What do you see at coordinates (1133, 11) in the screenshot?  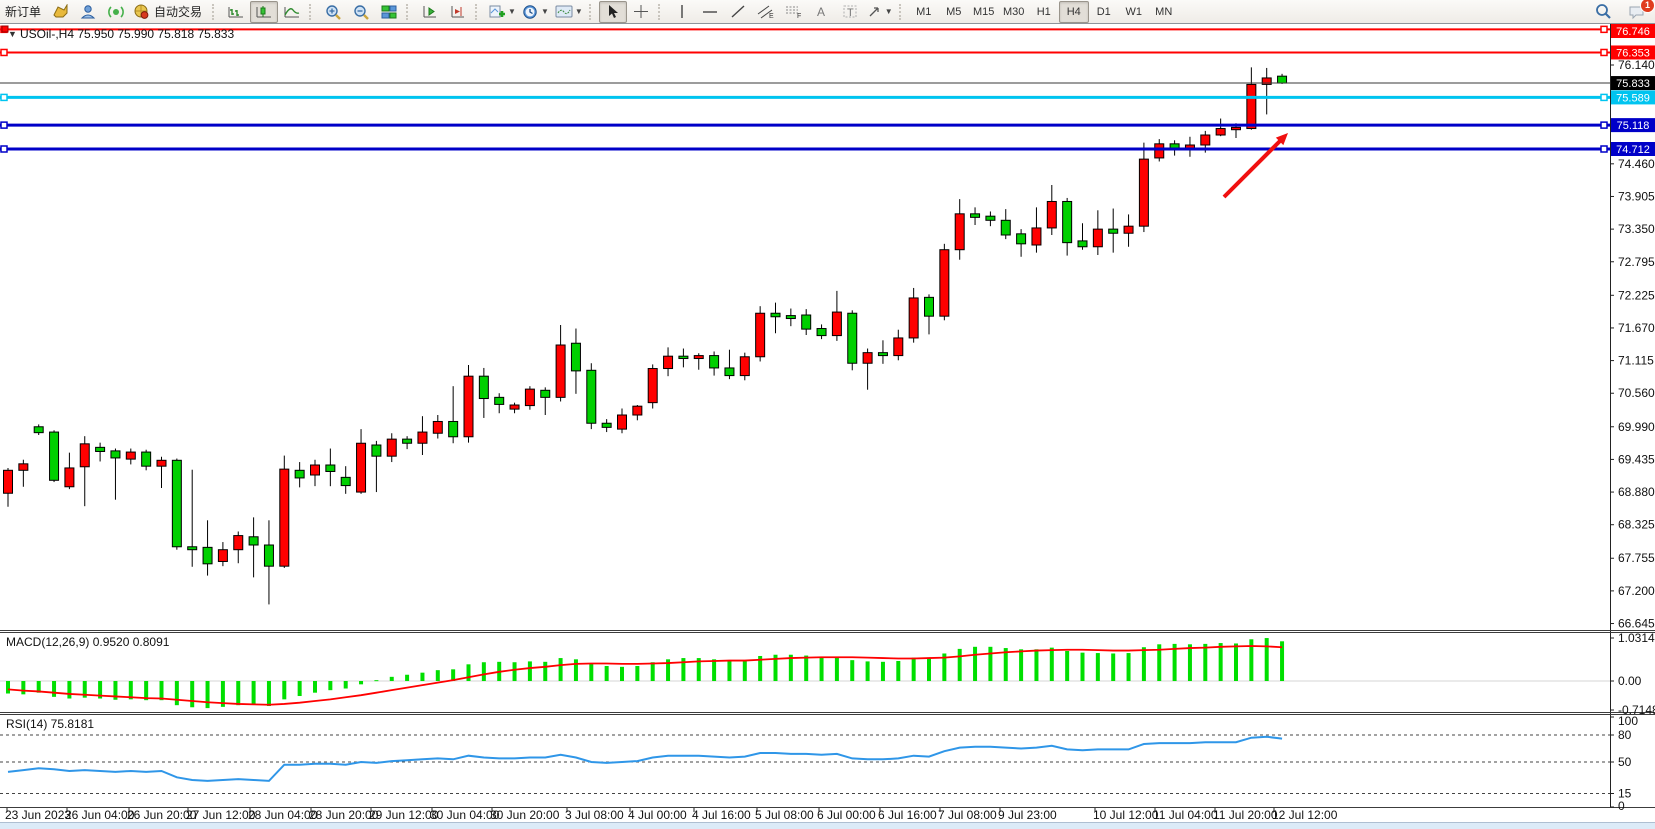 I see `timeframe-button-W1: W1` at bounding box center [1133, 11].